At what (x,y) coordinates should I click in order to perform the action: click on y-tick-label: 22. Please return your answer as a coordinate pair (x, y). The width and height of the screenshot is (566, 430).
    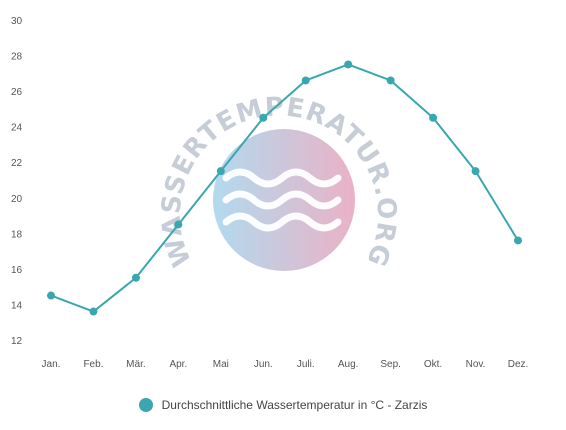
    Looking at the image, I should click on (17, 163).